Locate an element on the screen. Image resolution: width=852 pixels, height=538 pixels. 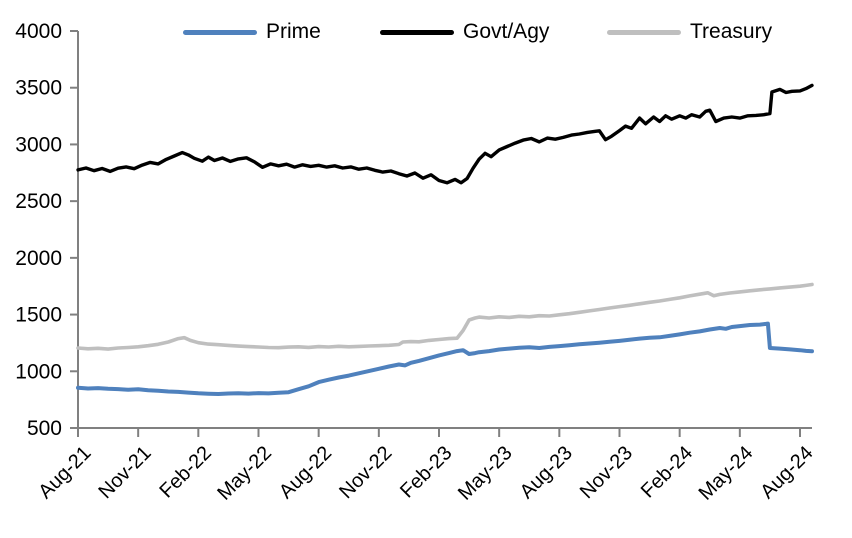
x-tick-label: Aug-22 is located at coordinates (305, 472).